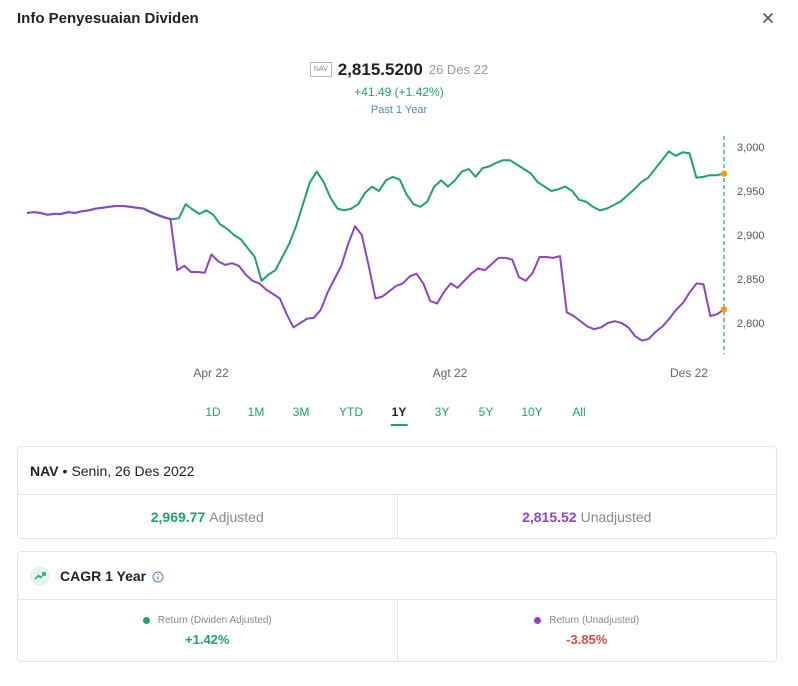 This screenshot has height=686, width=798. Describe the element at coordinates (211, 373) in the screenshot. I see `x-tick-label: Apr 22` at that location.